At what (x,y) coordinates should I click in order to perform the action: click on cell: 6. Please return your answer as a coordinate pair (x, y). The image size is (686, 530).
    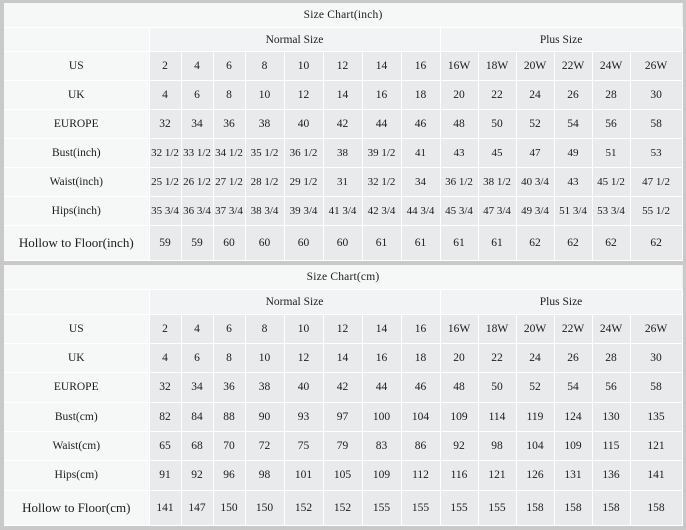
    Looking at the image, I should click on (229, 328).